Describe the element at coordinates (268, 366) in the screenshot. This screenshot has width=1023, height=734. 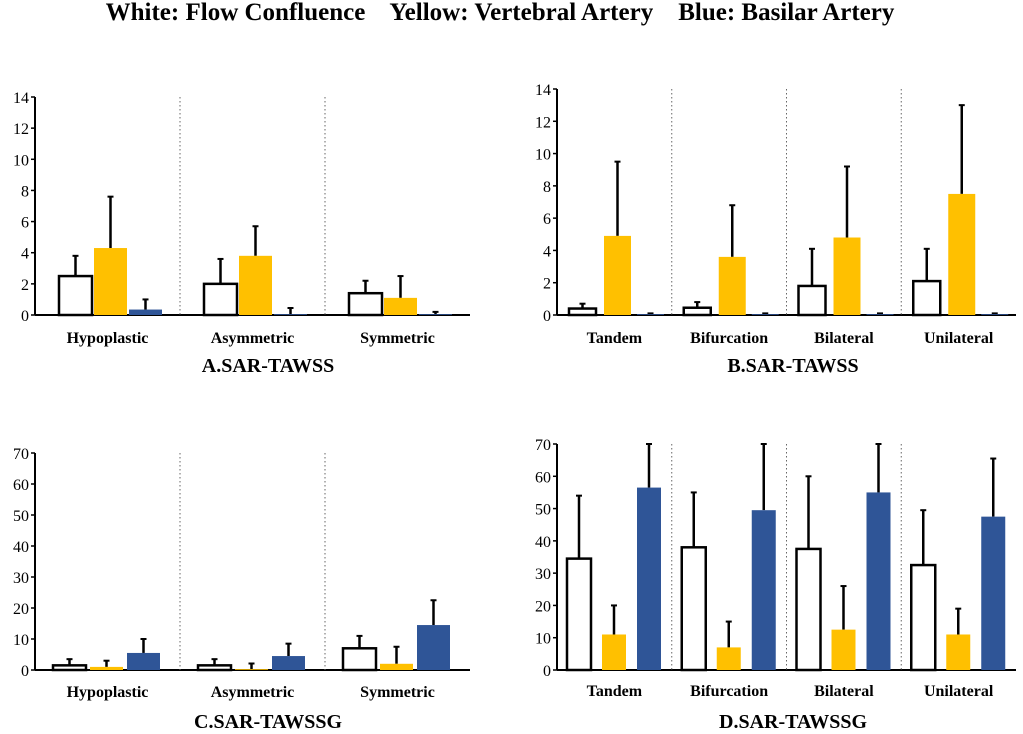
I see `panel-title: A.SAR-TAWSS` at that location.